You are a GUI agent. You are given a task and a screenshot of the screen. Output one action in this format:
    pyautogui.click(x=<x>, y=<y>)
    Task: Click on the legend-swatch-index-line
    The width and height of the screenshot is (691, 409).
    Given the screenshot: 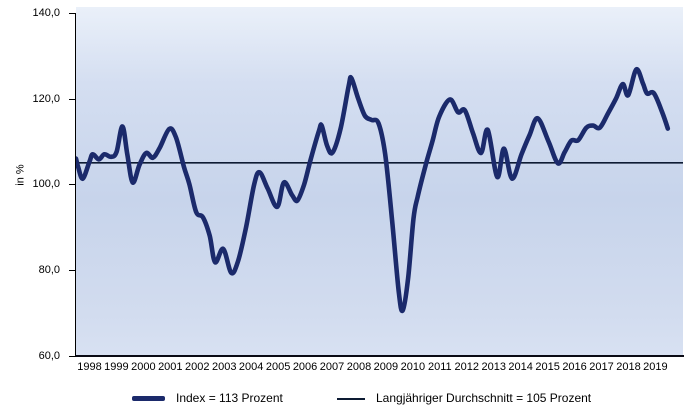 What is the action you would take?
    pyautogui.click(x=148, y=398)
    